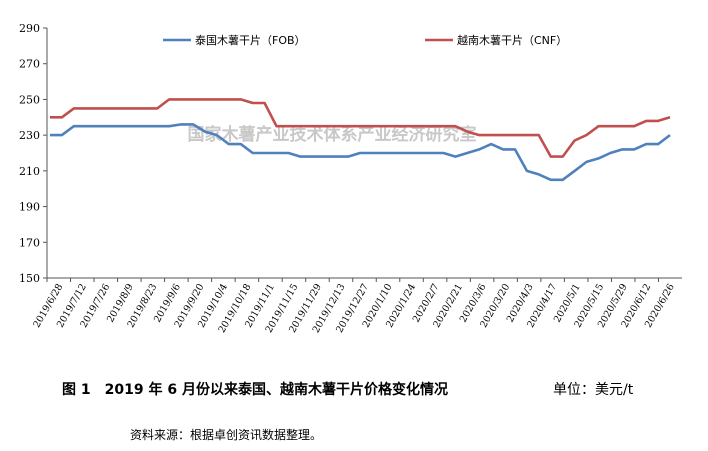  What do you see at coordinates (29, 99) in the screenshot?
I see `y-tick-label: 250` at bounding box center [29, 99].